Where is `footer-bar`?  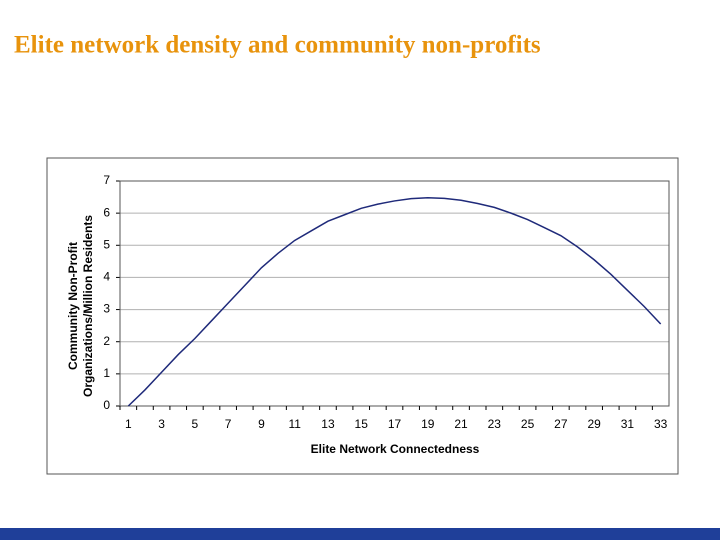 footer-bar is located at coordinates (360, 534).